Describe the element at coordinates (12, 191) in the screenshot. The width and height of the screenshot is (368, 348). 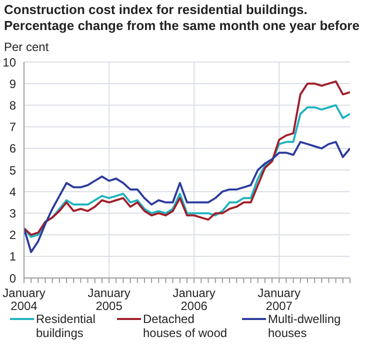
I see `y-tick-label: 4` at that location.